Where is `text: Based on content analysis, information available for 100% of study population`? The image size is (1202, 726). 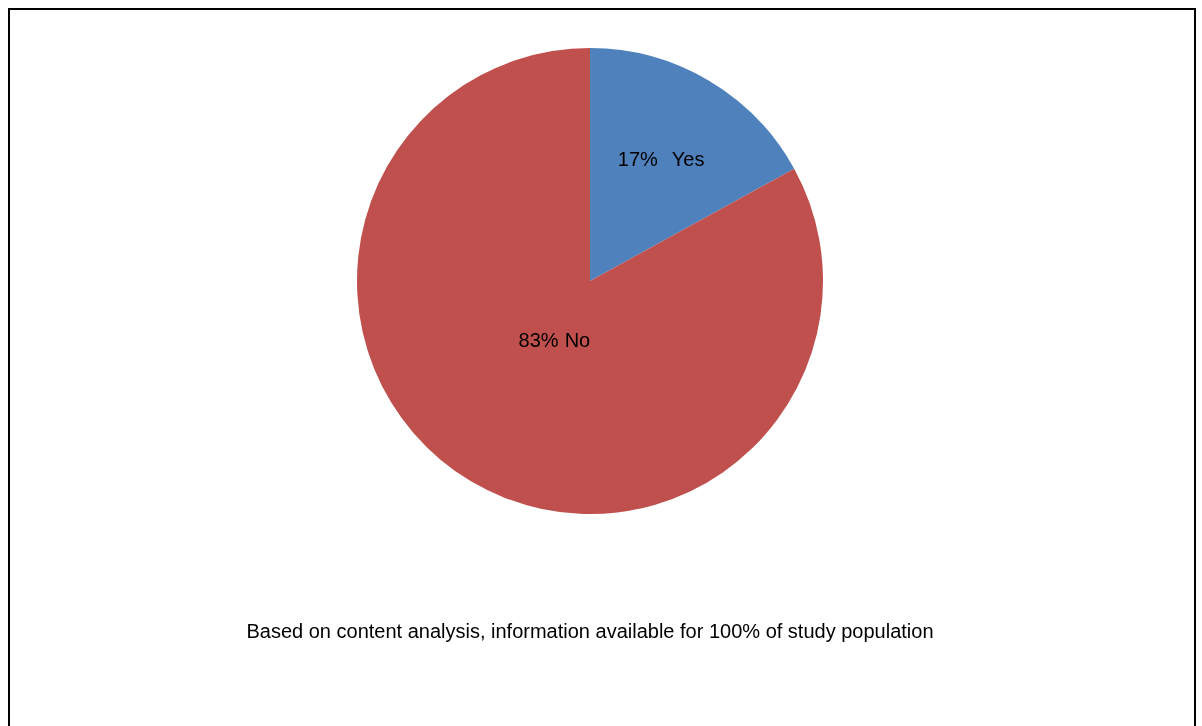
text: Based on content analysis, information available for 100% of study population is located at coordinates (590, 631).